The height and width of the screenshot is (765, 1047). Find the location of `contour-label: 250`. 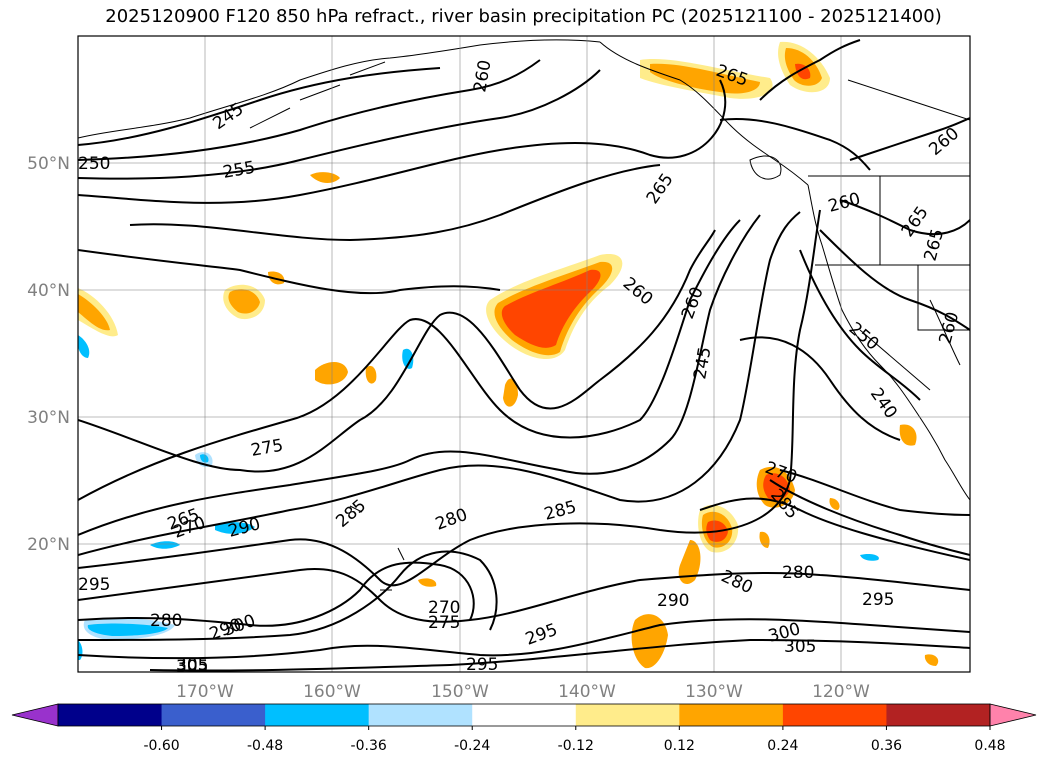

contour-label: 250 is located at coordinates (94, 164).